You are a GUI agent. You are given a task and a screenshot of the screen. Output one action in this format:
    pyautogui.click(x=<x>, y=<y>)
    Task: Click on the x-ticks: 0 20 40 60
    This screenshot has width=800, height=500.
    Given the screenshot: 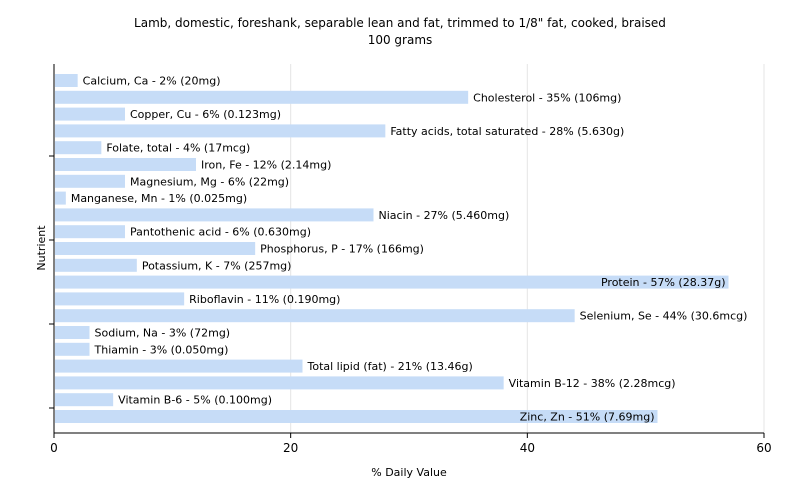 What is the action you would take?
    pyautogui.click(x=411, y=444)
    